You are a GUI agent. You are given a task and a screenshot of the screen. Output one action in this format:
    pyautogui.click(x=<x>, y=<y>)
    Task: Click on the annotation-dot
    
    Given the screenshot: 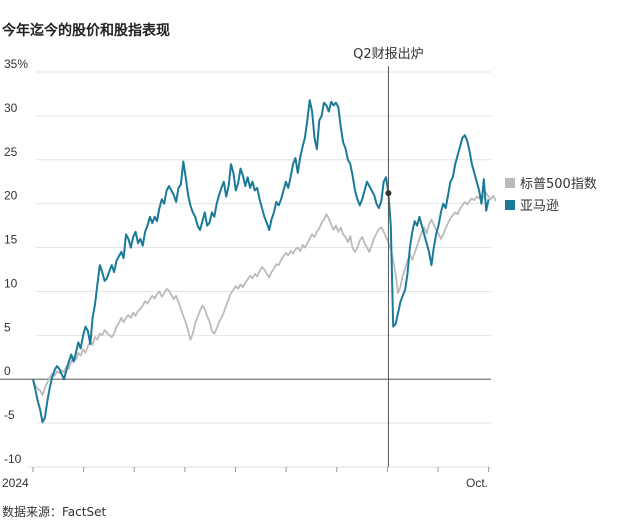 What is the action you would take?
    pyautogui.click(x=388, y=193)
    